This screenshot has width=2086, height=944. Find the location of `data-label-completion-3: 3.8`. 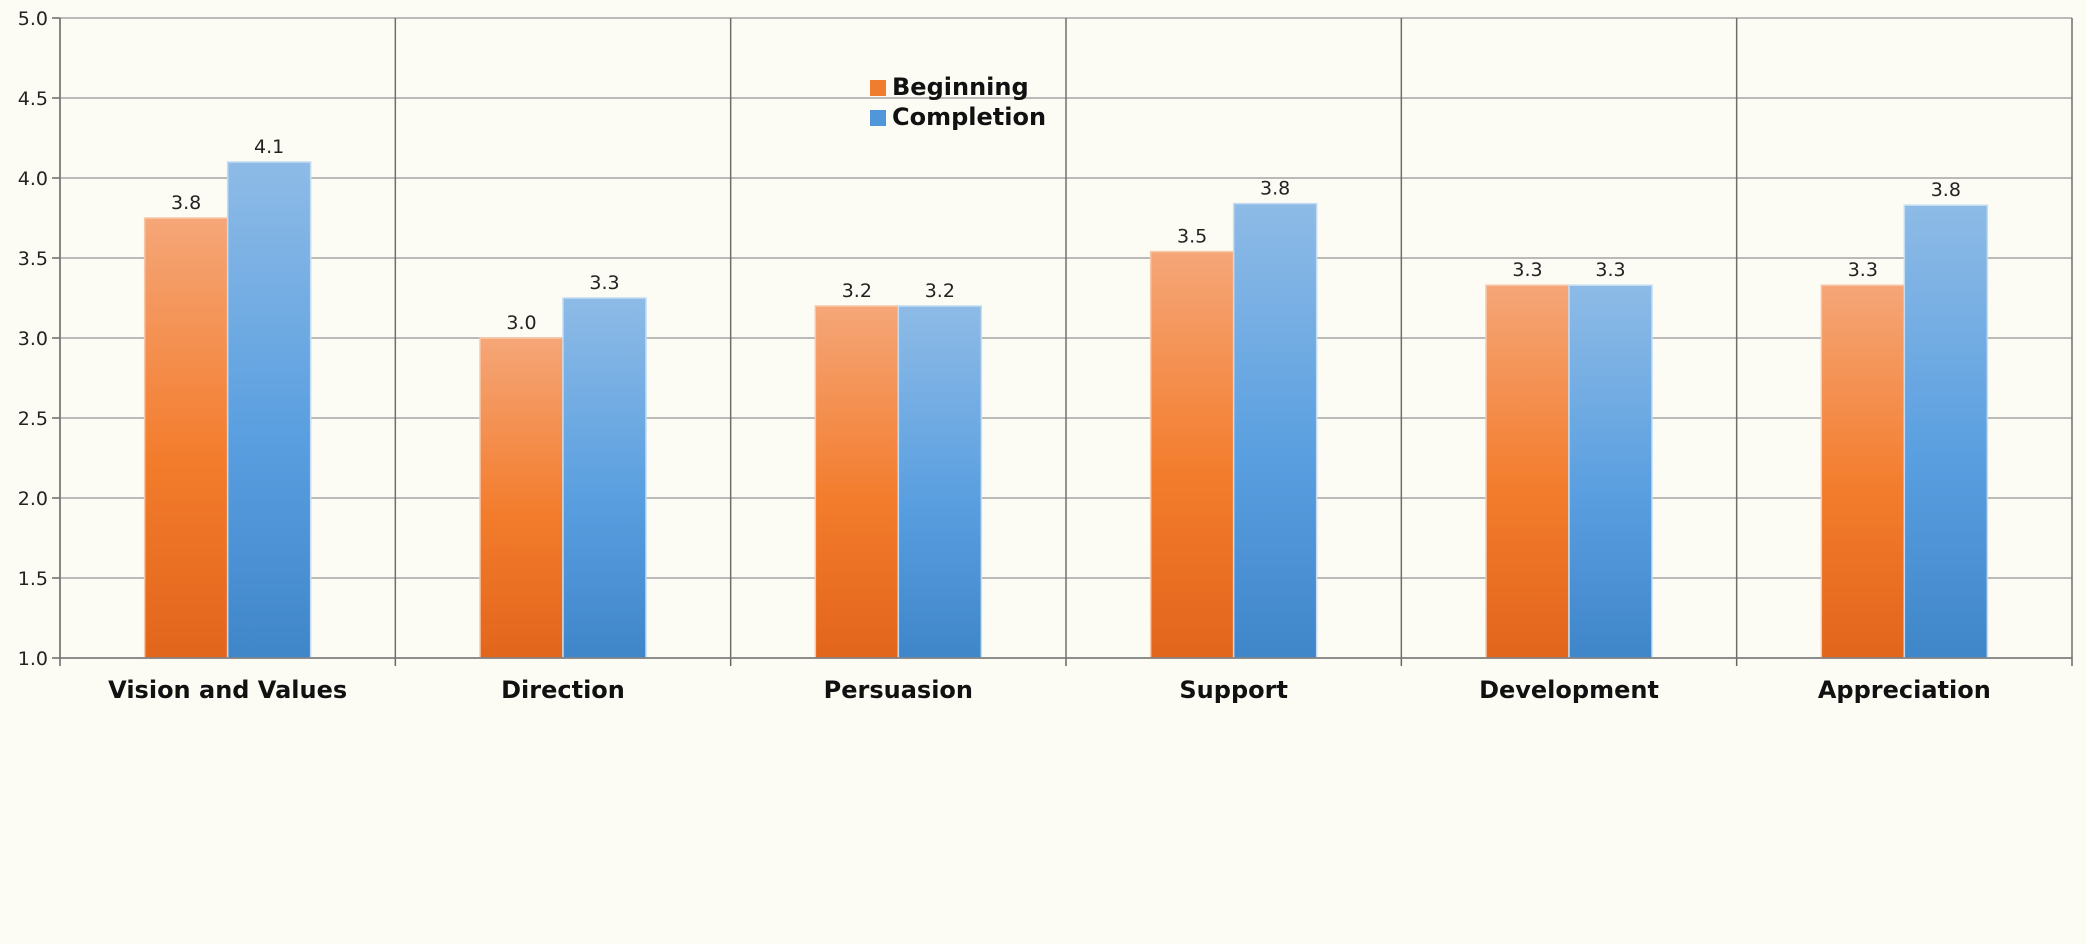

data-label-completion-3: 3.8 is located at coordinates (1275, 189).